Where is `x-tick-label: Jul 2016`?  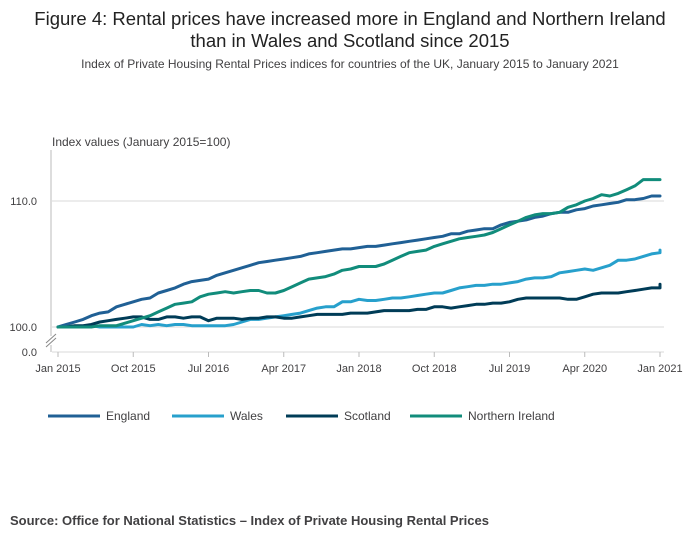 x-tick-label: Jul 2016 is located at coordinates (209, 369).